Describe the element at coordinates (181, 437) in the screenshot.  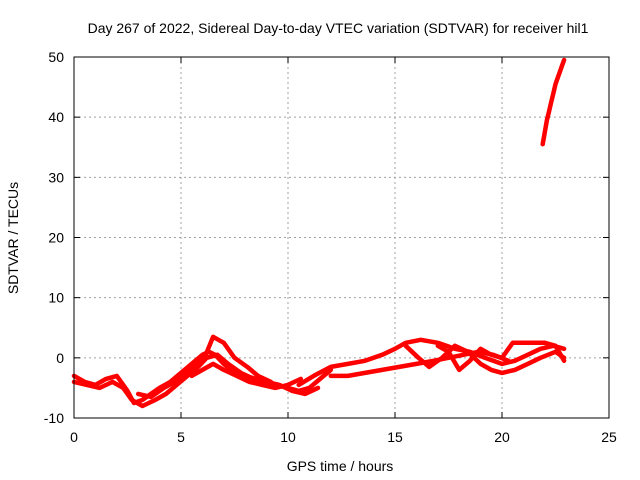
I see `x-tick-label-5: 5` at that location.